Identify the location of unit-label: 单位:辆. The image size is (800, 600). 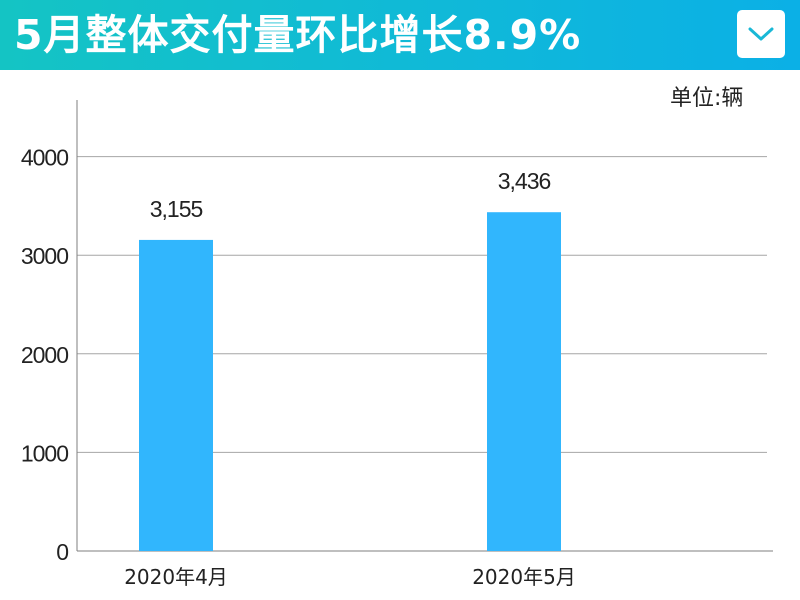
(707, 98).